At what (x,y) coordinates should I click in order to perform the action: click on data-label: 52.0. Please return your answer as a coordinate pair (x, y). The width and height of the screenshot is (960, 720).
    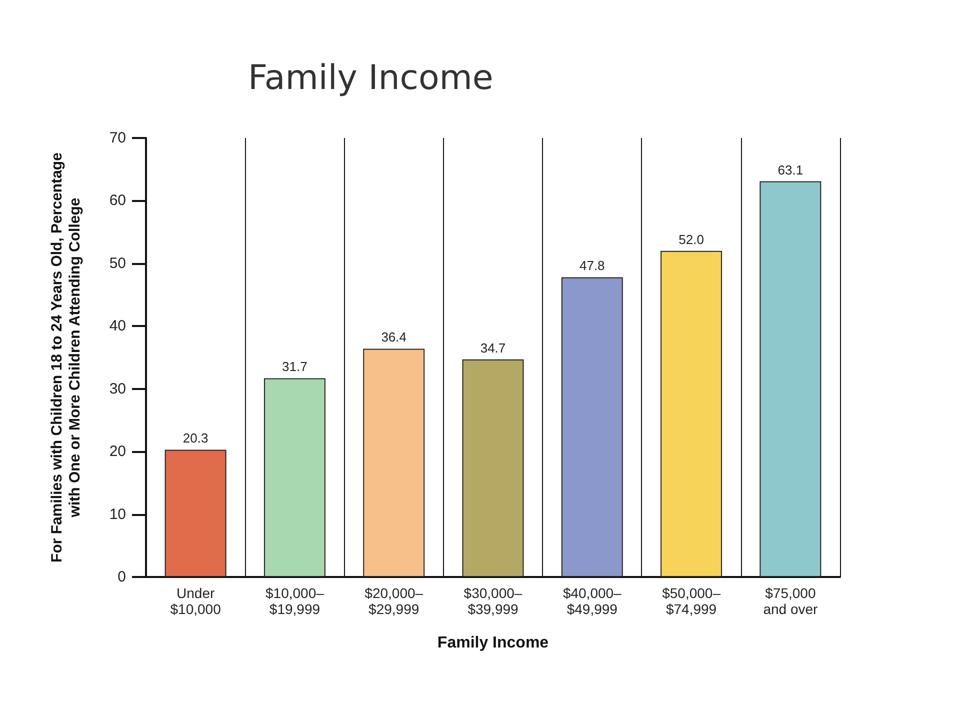
    Looking at the image, I should click on (691, 239).